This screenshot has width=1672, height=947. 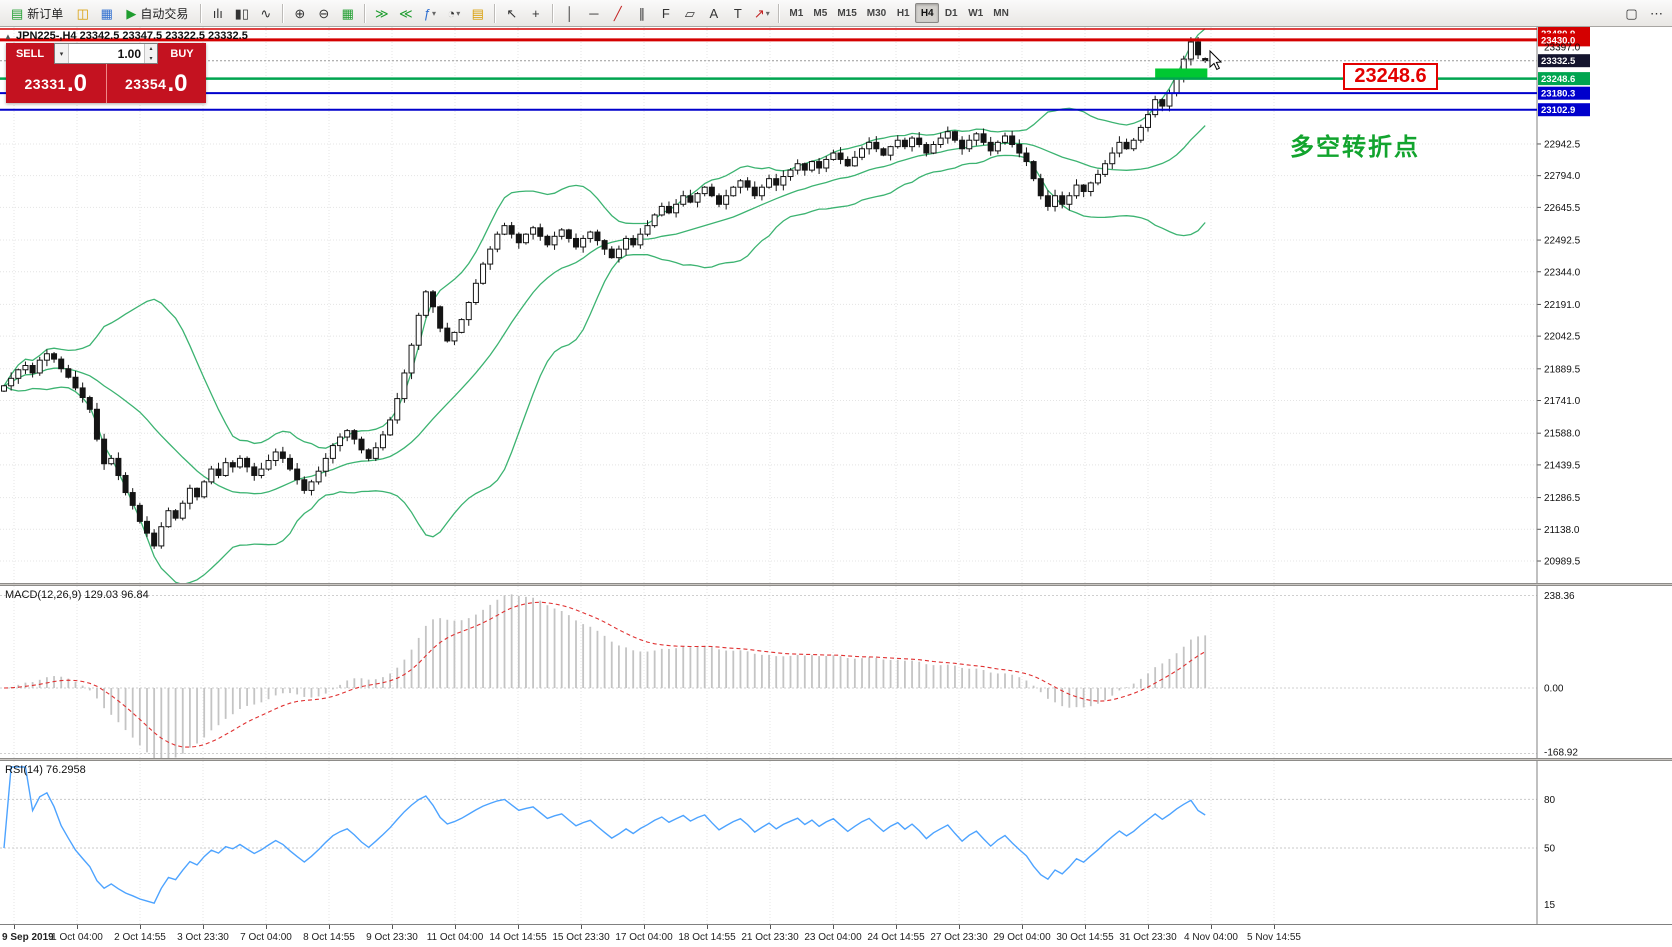 I want to click on market-watch-button: ▦, so click(x=106, y=13).